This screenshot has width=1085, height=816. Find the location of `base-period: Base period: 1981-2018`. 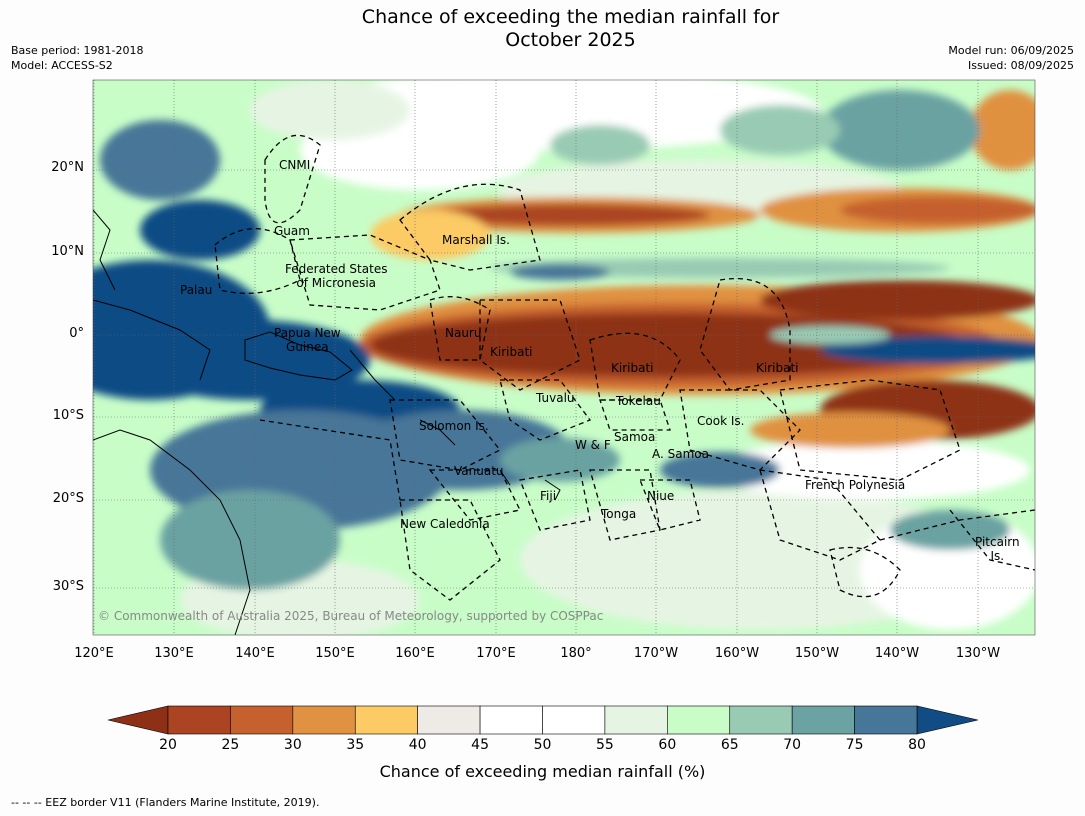

base-period: Base period: 1981-2018 is located at coordinates (77, 50).